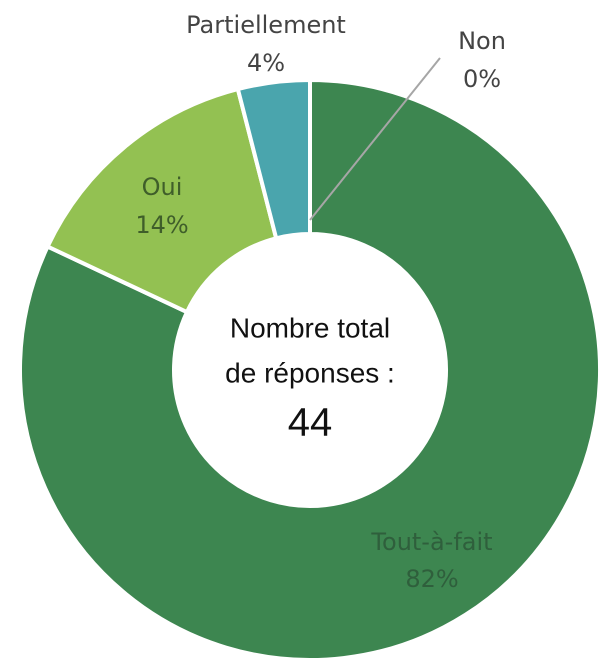 The height and width of the screenshot is (661, 602). I want to click on slice-label: Oui, so click(162, 187).